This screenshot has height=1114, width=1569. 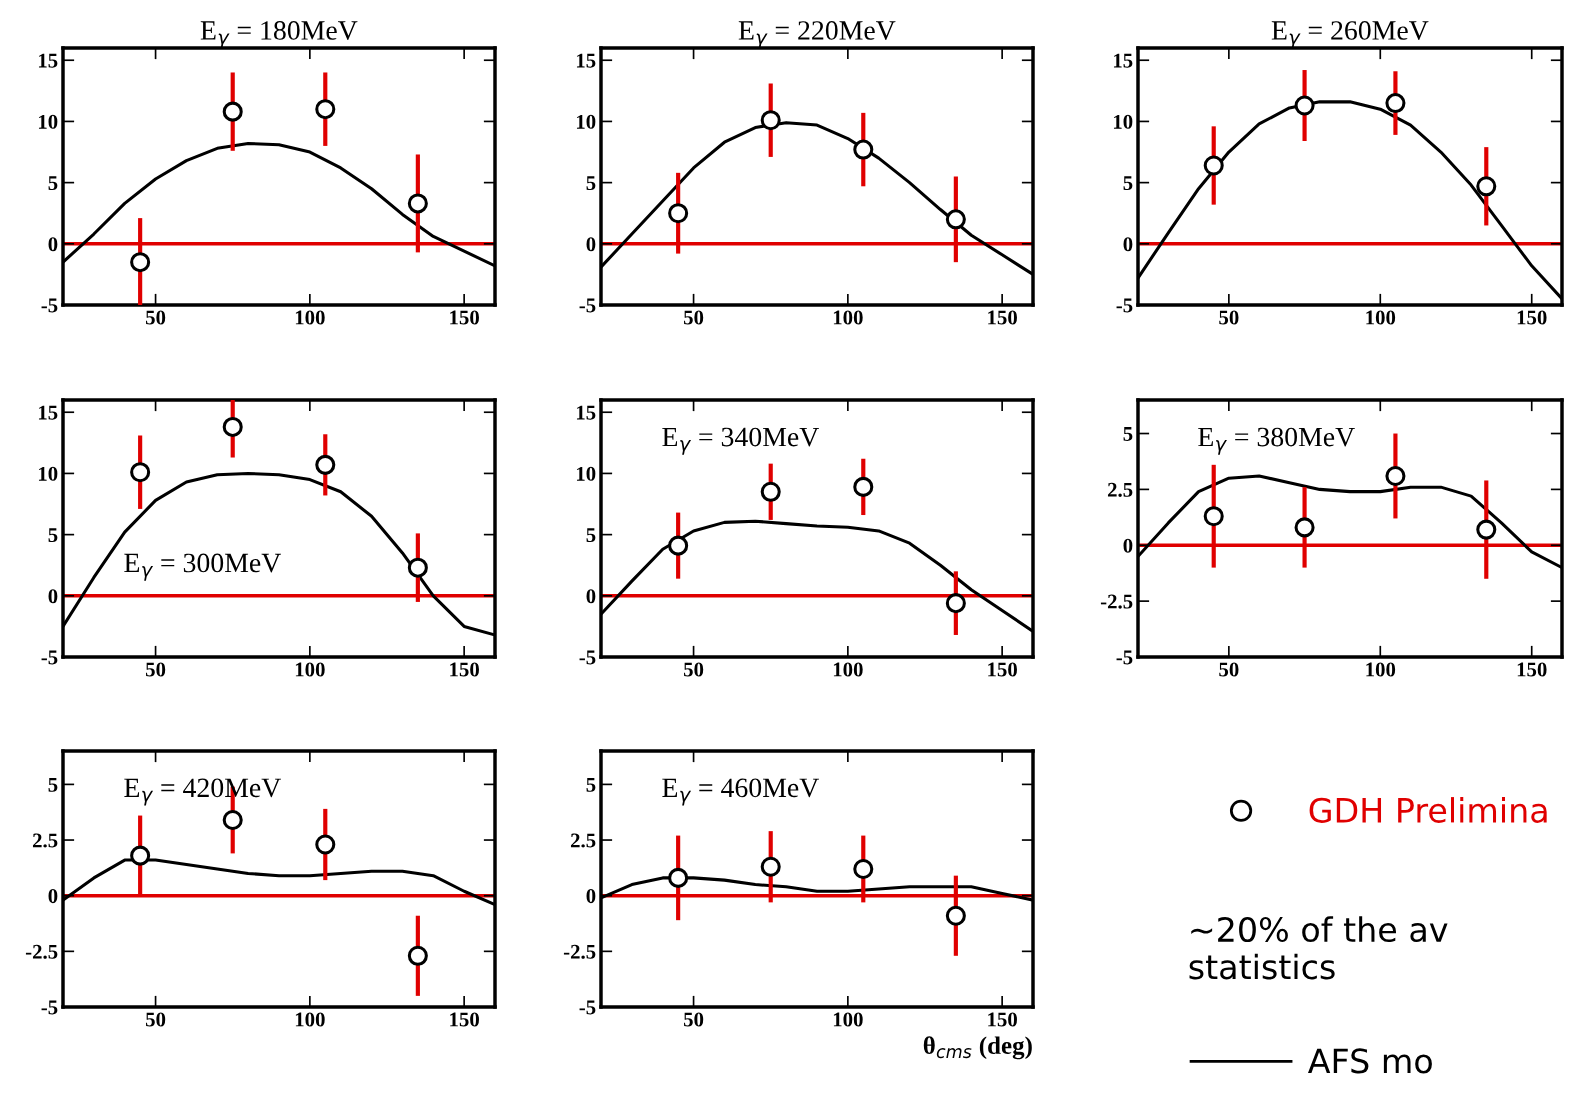 What do you see at coordinates (1428, 810) in the screenshot?
I see `legend-label: GDH Prelimina` at bounding box center [1428, 810].